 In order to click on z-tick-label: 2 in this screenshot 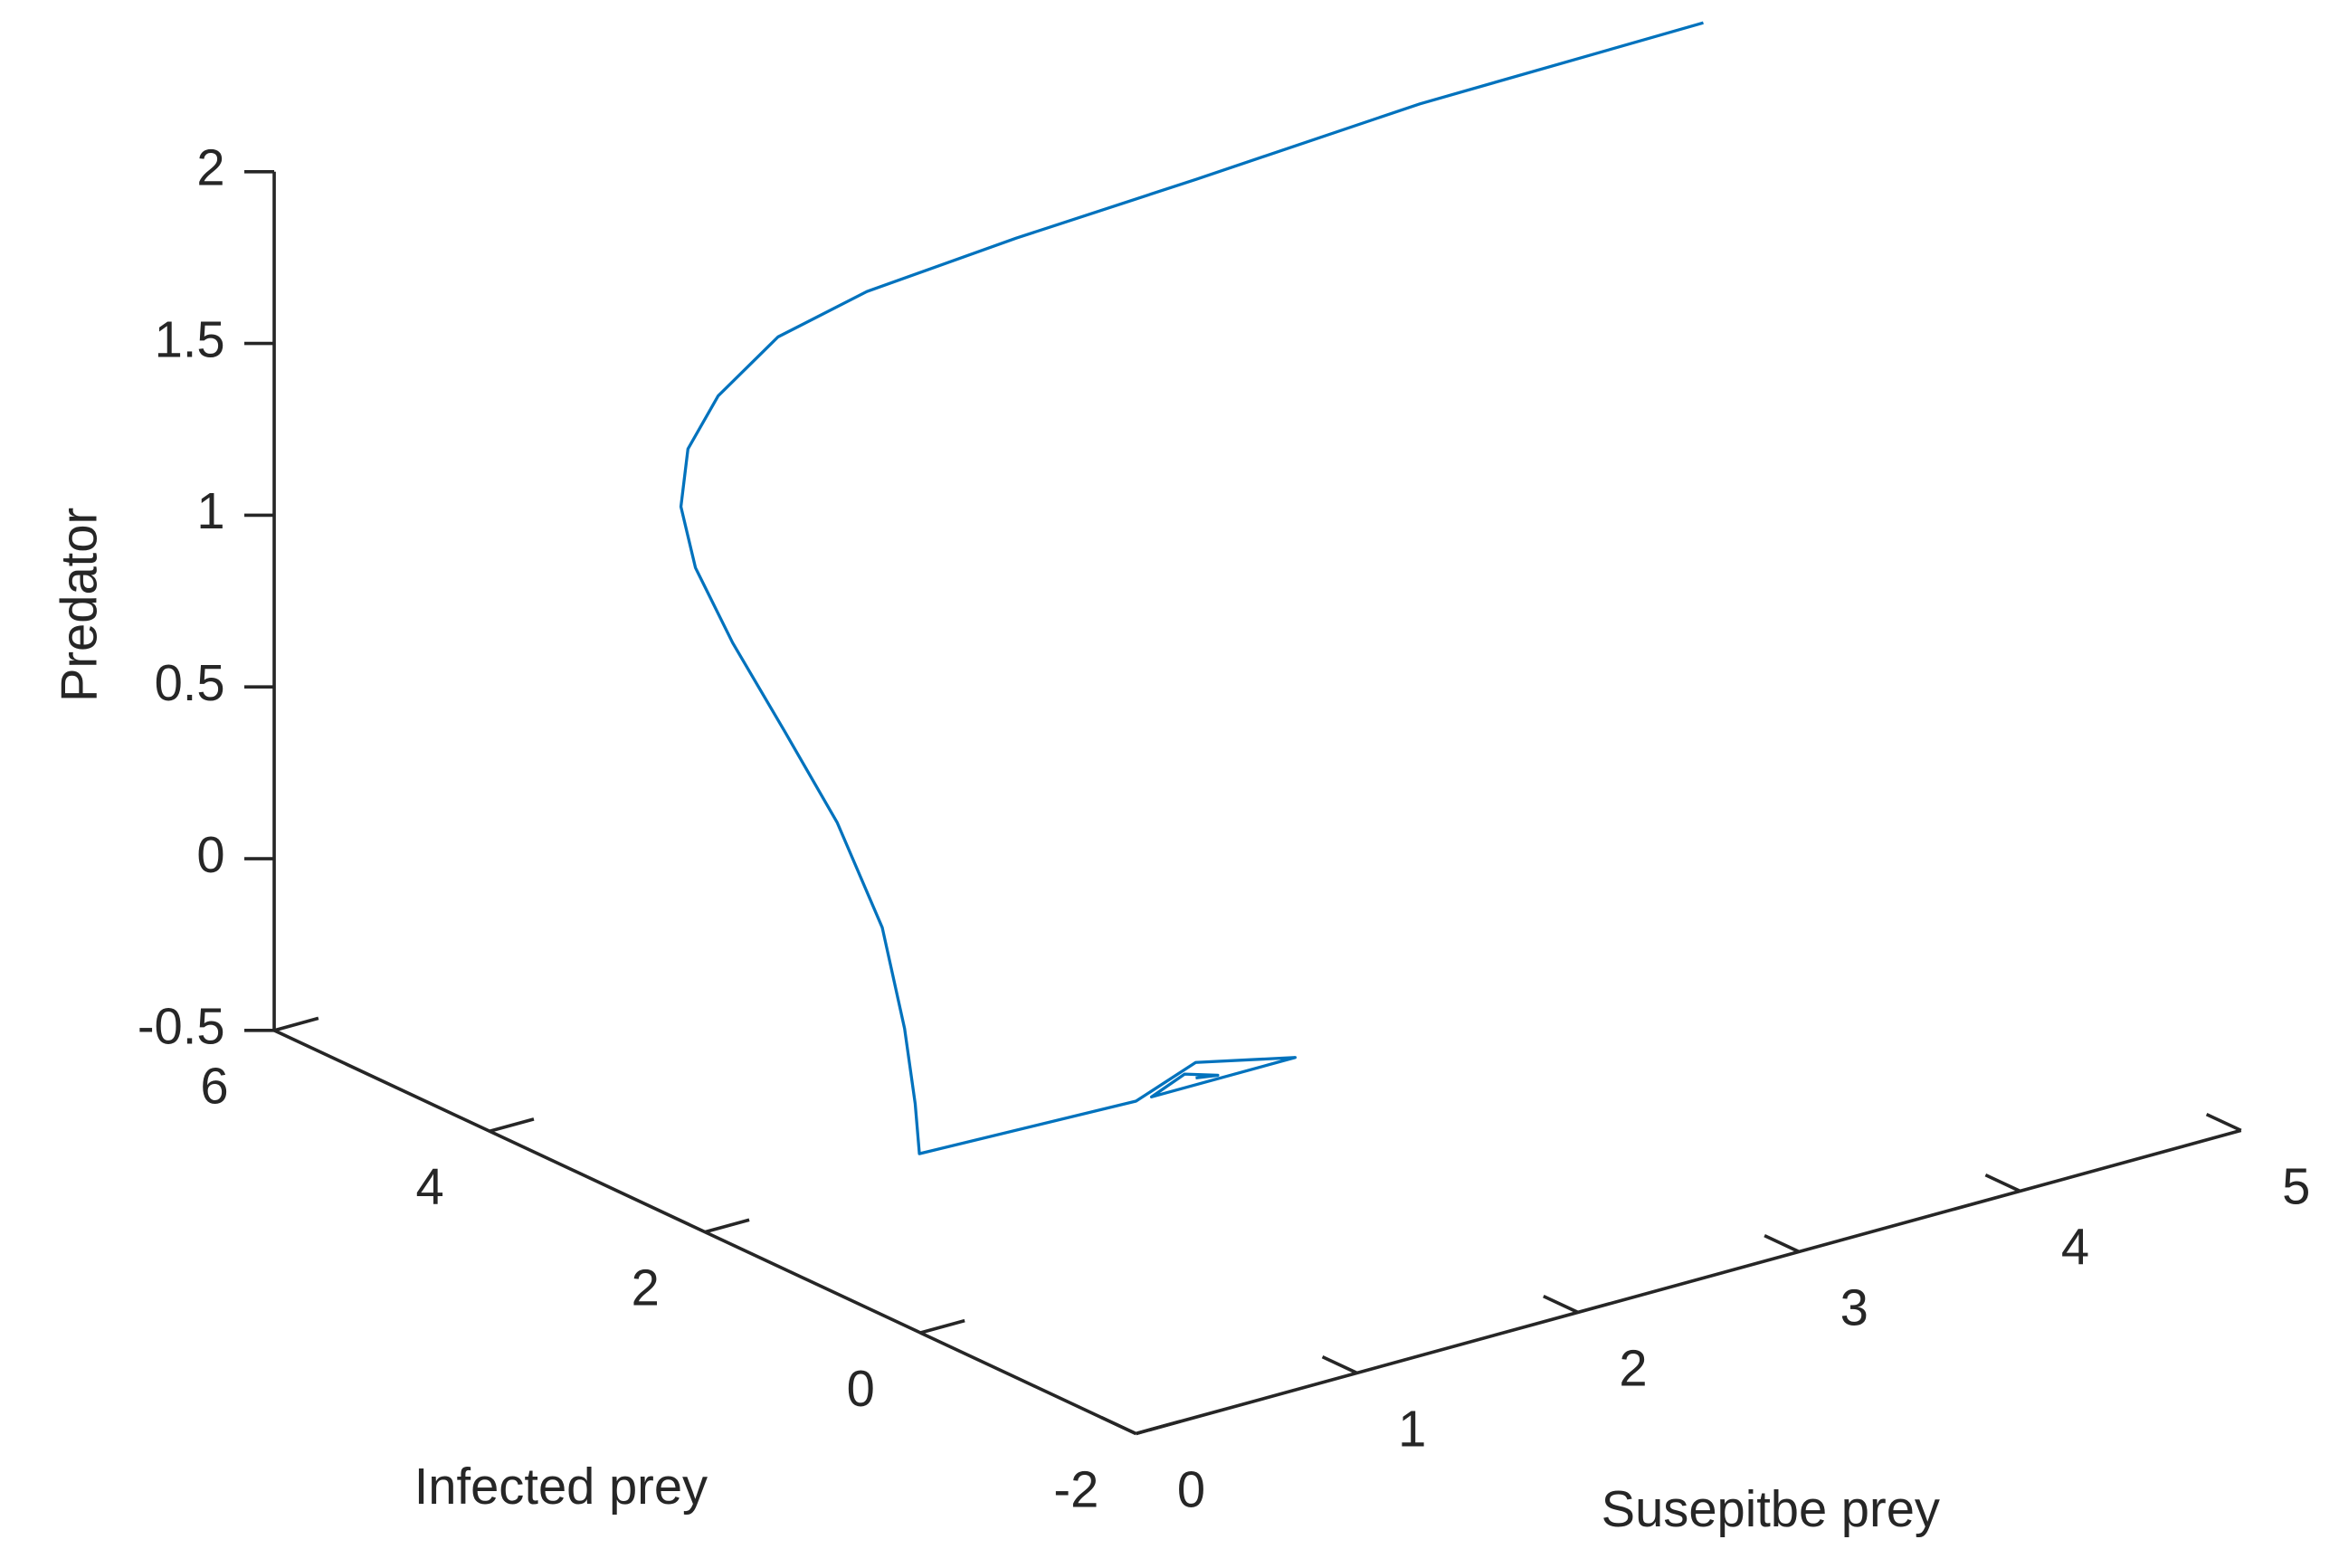, I will do `click(210, 168)`.